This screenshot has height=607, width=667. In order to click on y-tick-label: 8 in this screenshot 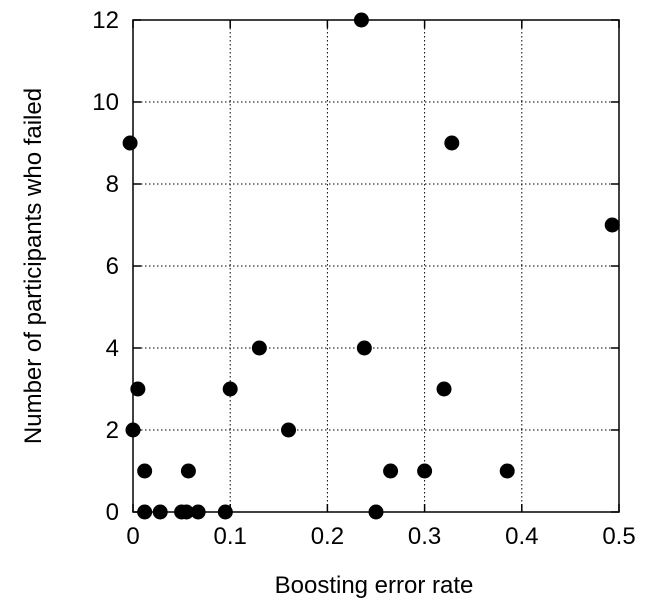, I will do `click(112, 184)`.